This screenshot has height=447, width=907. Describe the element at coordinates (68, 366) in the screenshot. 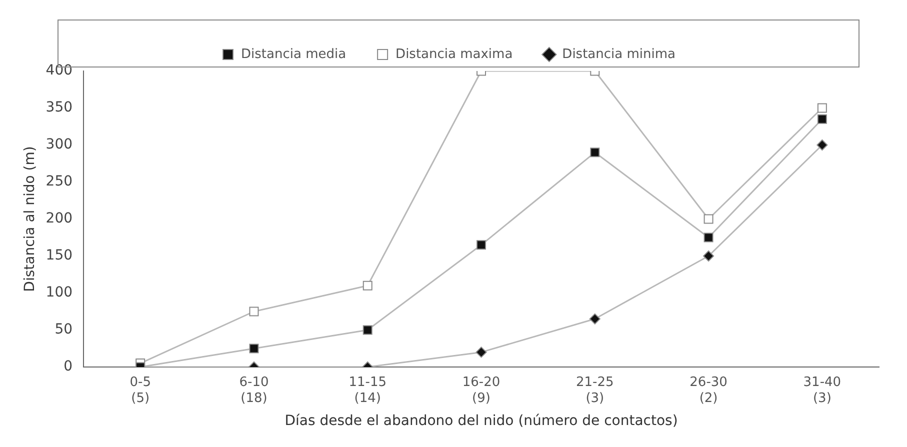

I see `y-tick-label: 0` at that location.